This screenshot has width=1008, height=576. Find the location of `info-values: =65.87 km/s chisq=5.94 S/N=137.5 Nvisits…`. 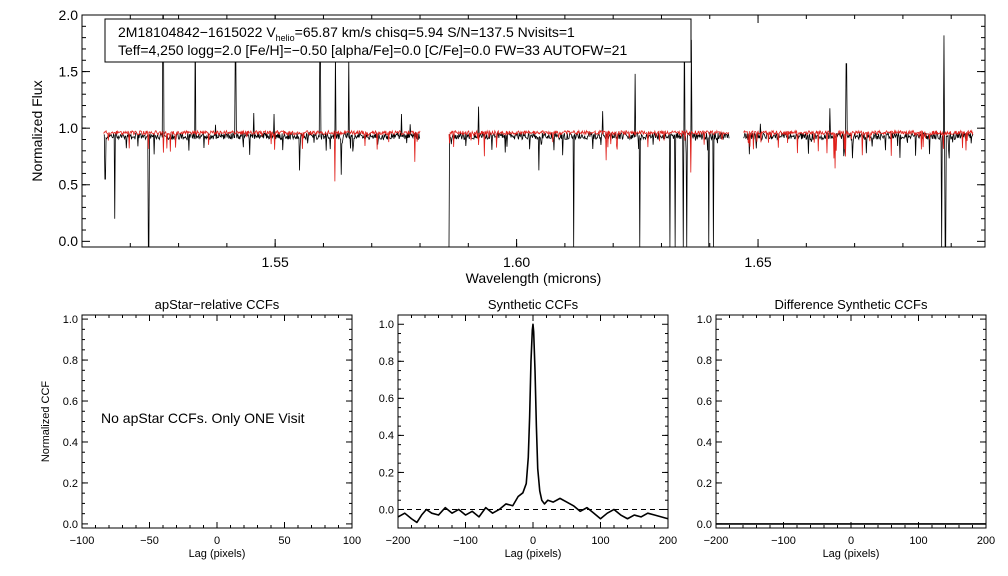

info-values: =65.87 km/s chisq=5.94 S/N=137.5 Nvisits… is located at coordinates (435, 32).